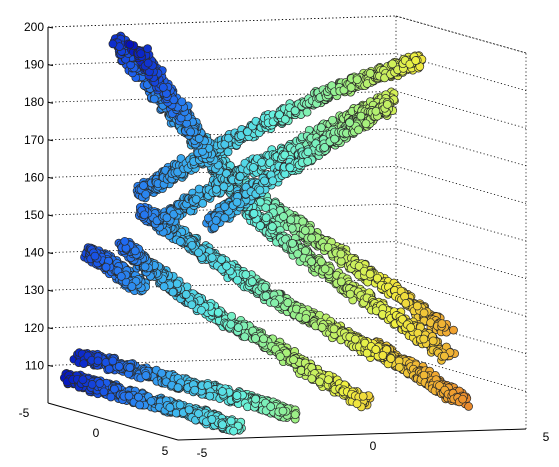 The width and height of the screenshot is (559, 467). Describe the element at coordinates (113, 421) in the screenshot. I see `x-axis-line` at that location.